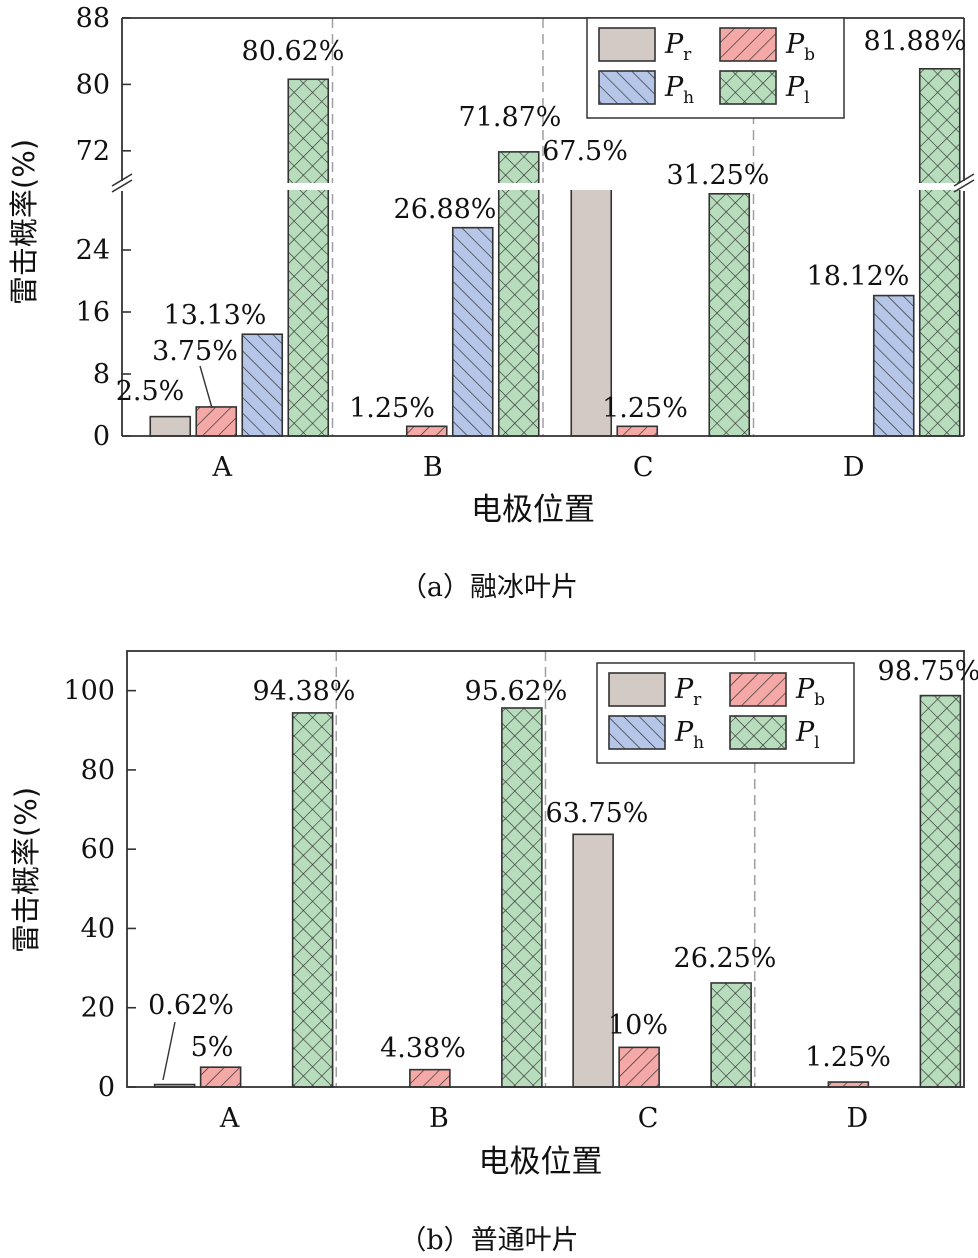  Describe the element at coordinates (212, 1047) in the screenshot. I see `chart-b-label-Pb-A: 5%` at that location.